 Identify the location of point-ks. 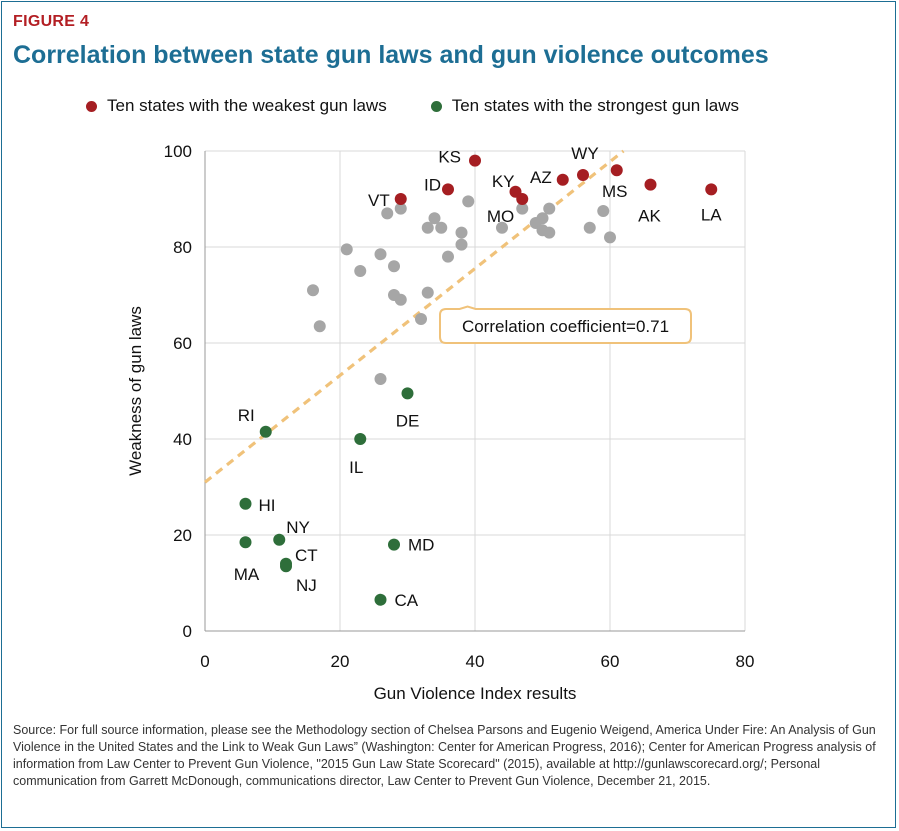
(475, 160).